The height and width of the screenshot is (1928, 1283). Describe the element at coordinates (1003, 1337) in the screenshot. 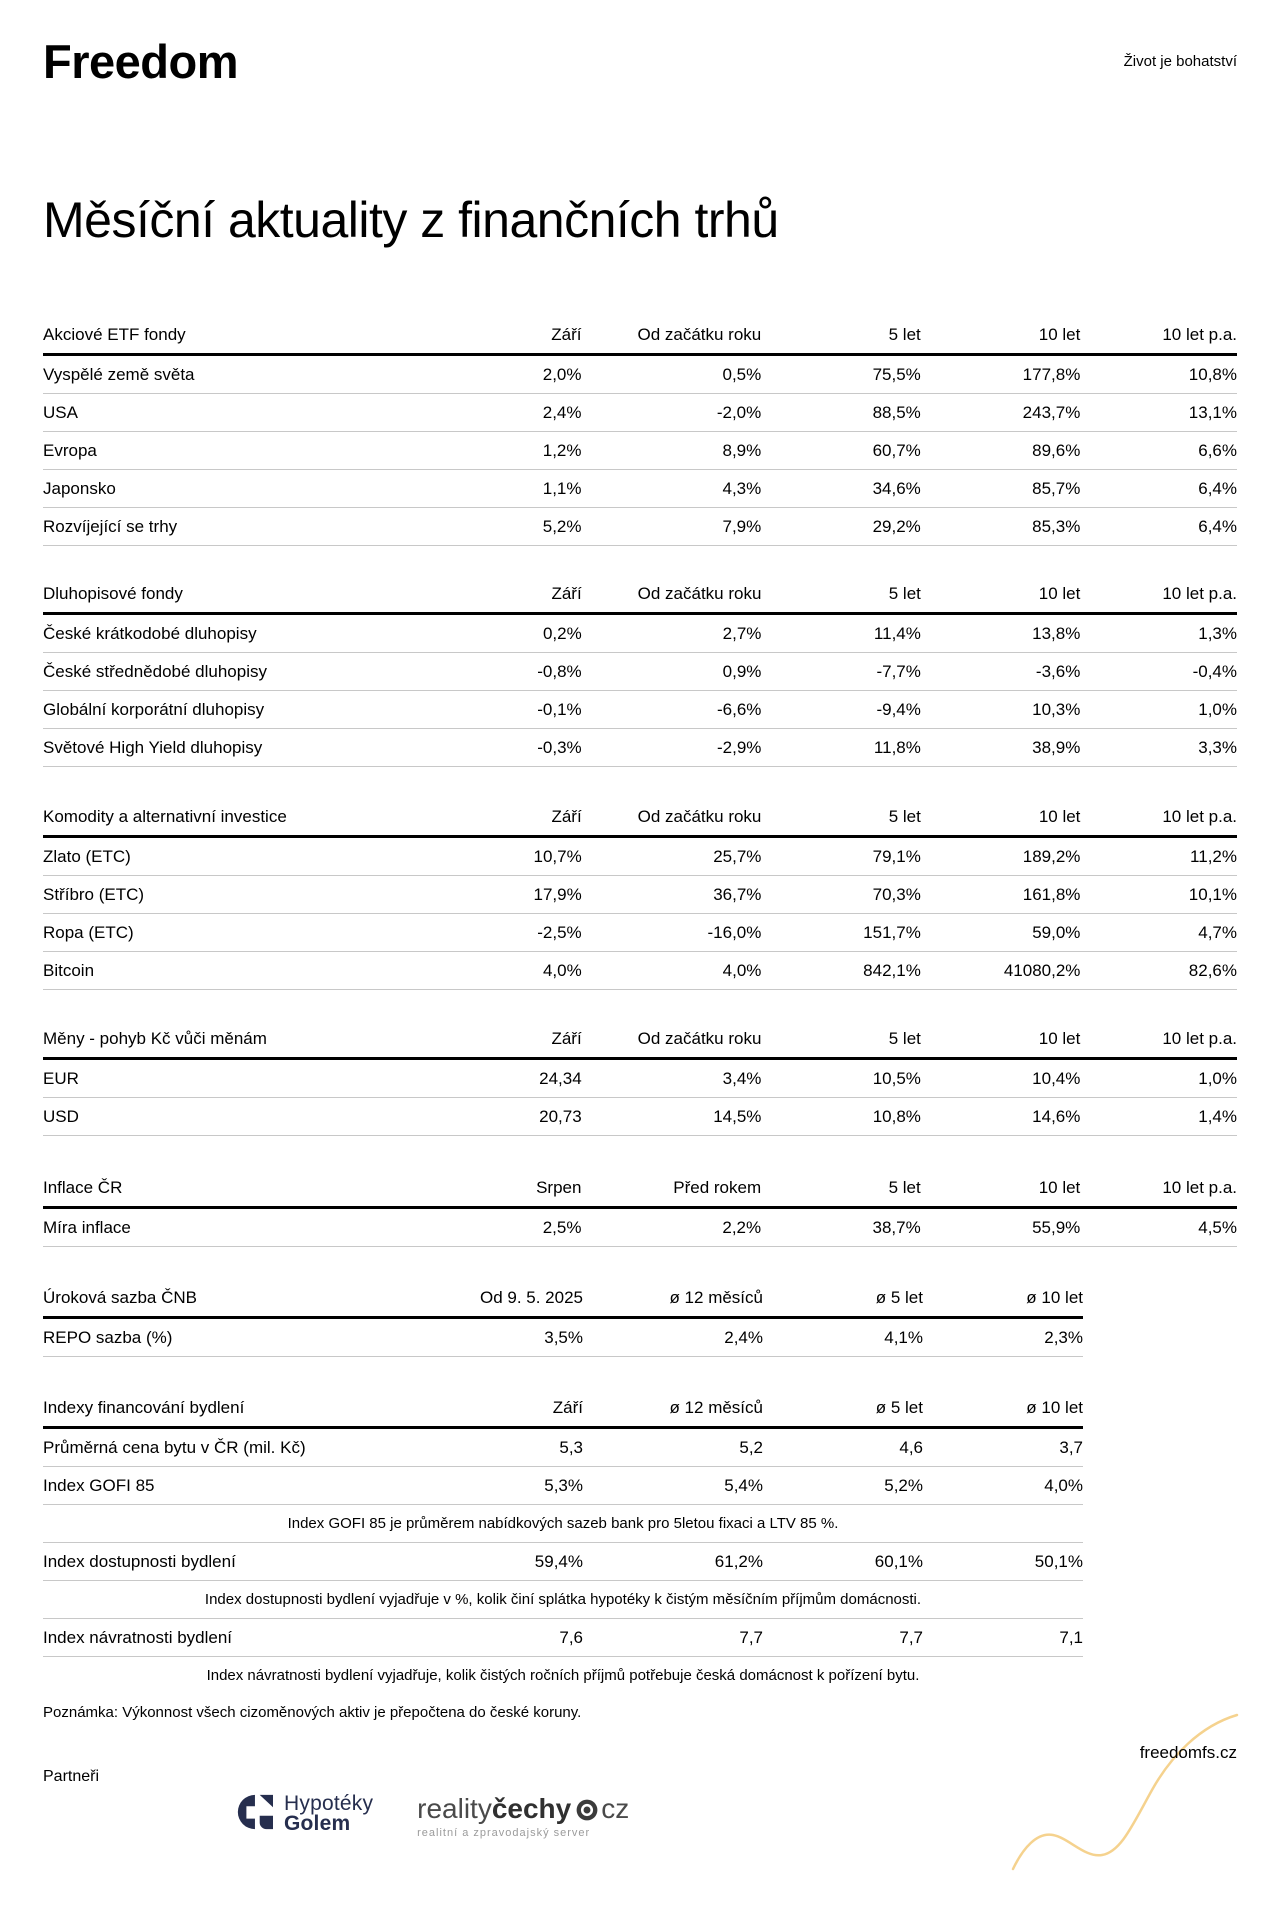

I see `cell-value: 2,3%` at that location.